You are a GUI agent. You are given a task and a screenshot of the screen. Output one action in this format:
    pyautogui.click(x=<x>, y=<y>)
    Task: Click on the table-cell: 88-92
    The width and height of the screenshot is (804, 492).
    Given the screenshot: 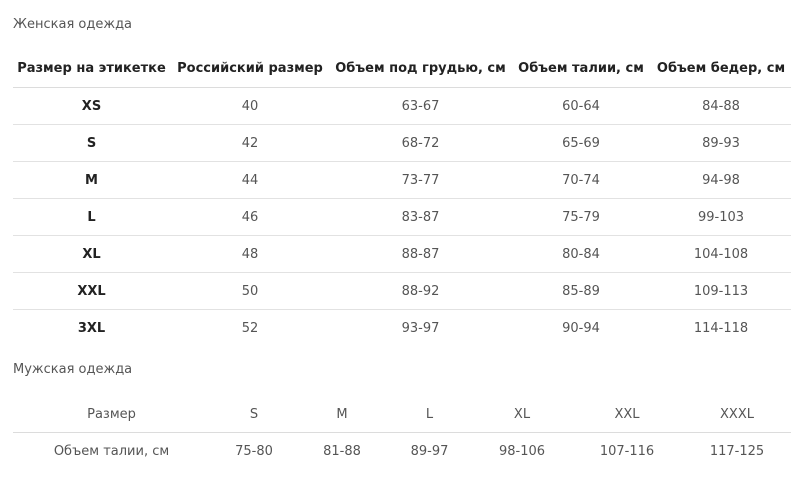 What is the action you would take?
    pyautogui.click(x=420, y=291)
    